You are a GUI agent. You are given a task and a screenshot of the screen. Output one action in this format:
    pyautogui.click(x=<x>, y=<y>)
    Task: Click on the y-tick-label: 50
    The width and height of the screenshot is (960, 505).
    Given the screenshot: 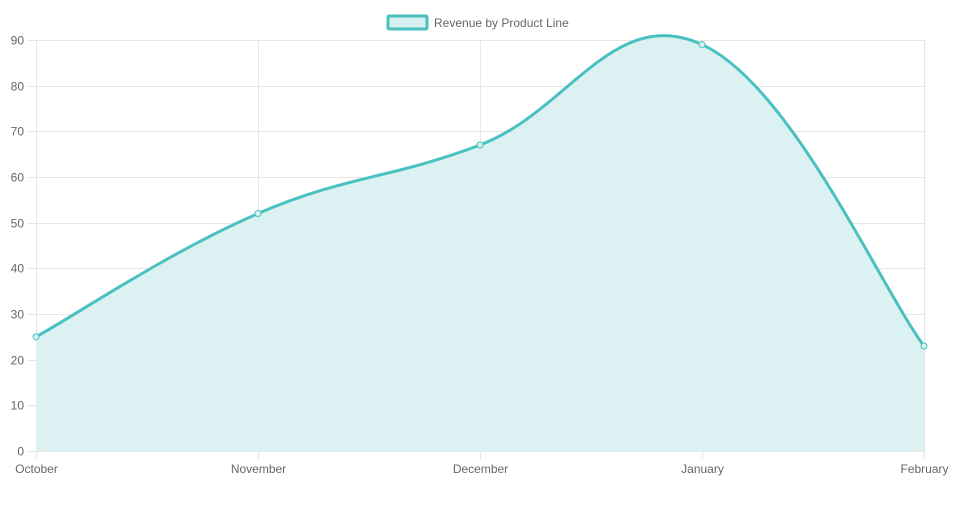 What is the action you would take?
    pyautogui.click(x=18, y=224)
    